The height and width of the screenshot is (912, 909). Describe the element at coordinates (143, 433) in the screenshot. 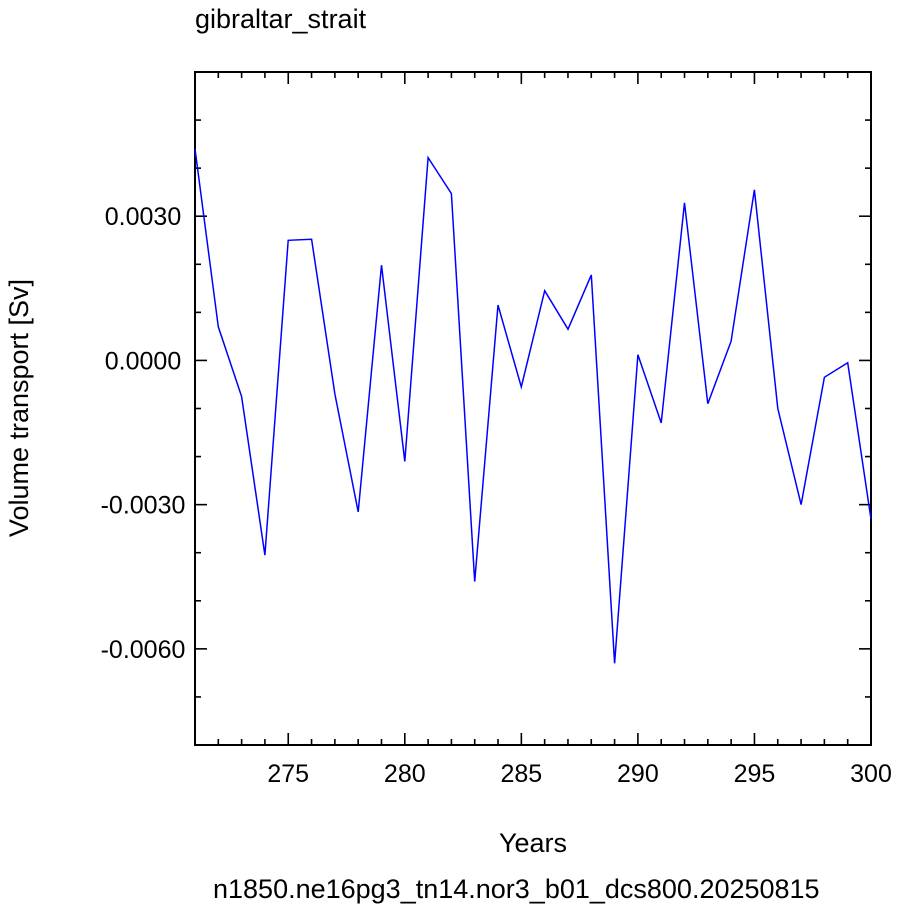

I see `y-tick-labels: -0.0060 -0.0030 0.0000 0.0030` at that location.